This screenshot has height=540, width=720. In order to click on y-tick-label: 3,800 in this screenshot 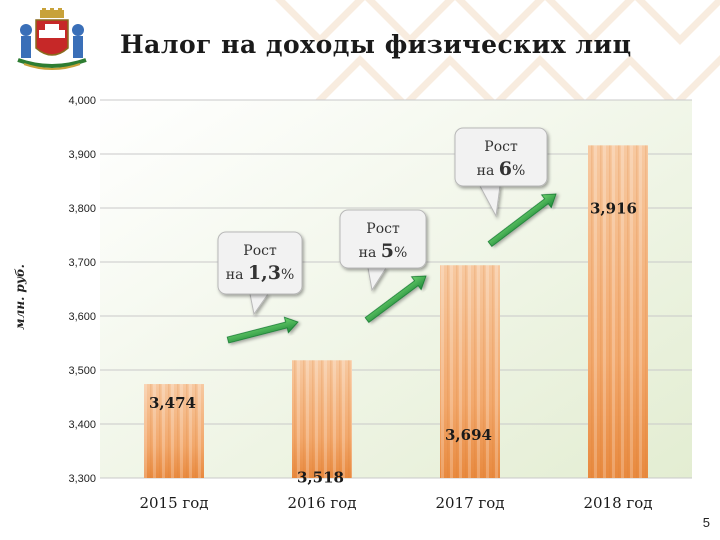, I will do `click(82, 209)`.